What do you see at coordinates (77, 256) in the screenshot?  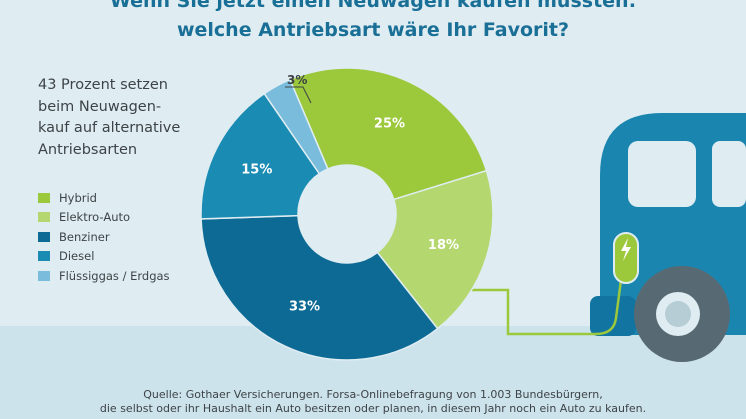 I see `legend-label-diesel: Diesel` at bounding box center [77, 256].